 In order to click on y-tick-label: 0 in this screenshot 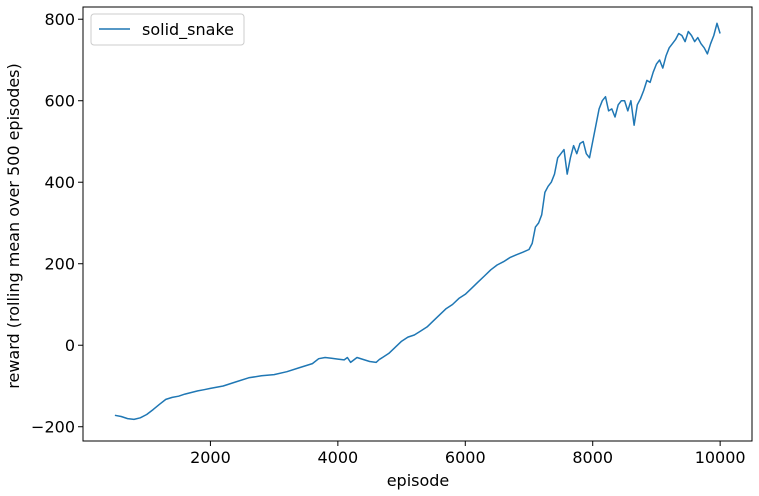, I will do `click(70, 345)`.